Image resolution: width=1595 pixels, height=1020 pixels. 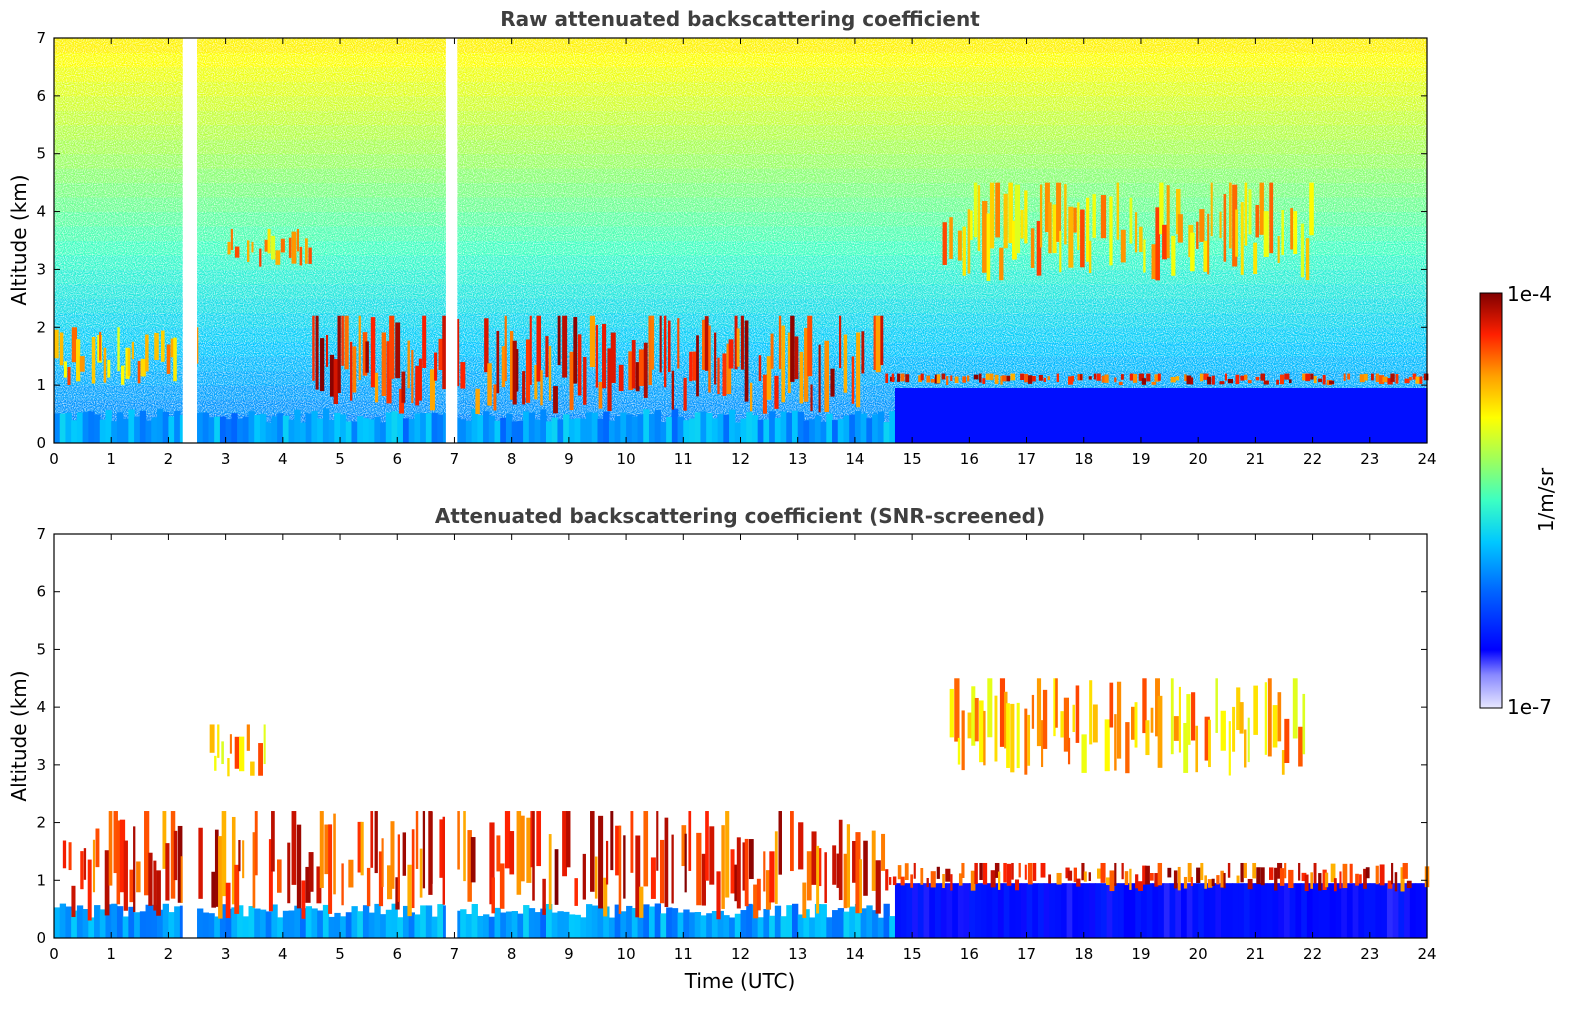 What do you see at coordinates (54, 459) in the screenshot?
I see `x-tick-label: 0` at bounding box center [54, 459].